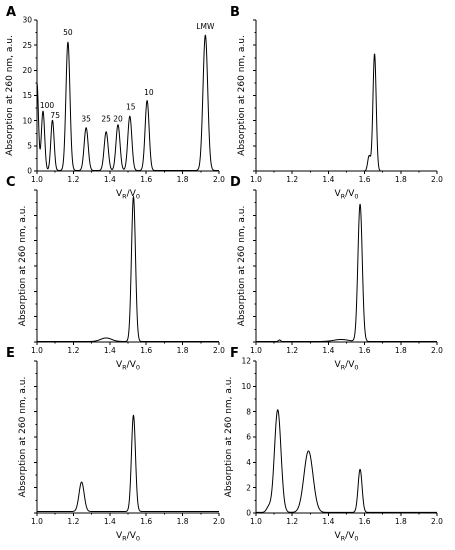 The width and height of the screenshot is (455, 550). What do you see at coordinates (118, 119) in the screenshot?
I see `peak-label: 20` at bounding box center [118, 119].